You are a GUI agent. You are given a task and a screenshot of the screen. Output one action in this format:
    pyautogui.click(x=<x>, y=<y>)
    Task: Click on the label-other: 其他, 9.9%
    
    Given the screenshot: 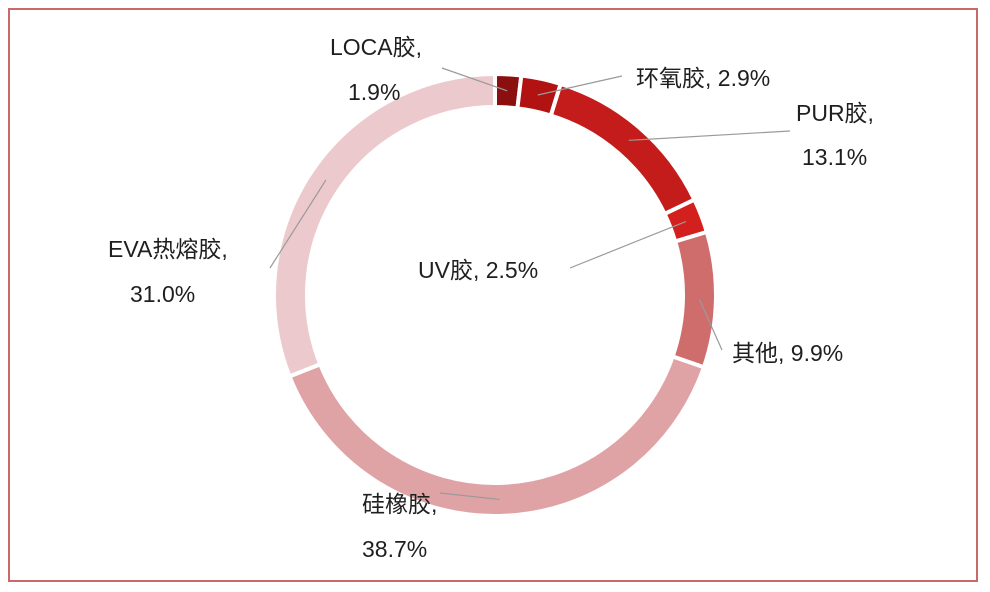 What is the action you would take?
    pyautogui.click(x=787, y=353)
    